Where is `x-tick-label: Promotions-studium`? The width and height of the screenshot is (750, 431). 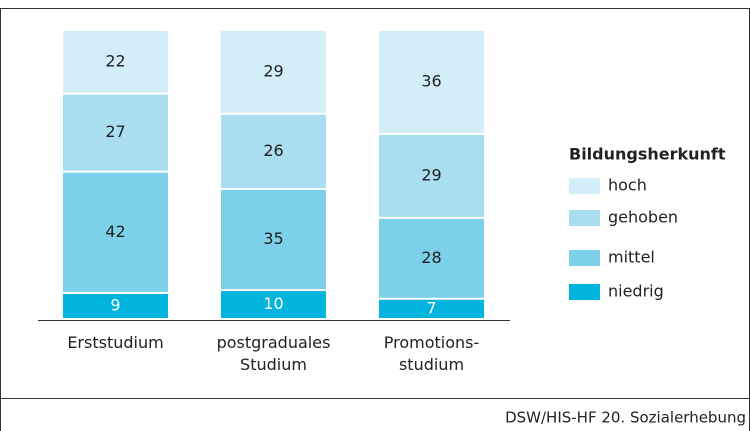
x-tick-label: Promotions-studium is located at coordinates (432, 353).